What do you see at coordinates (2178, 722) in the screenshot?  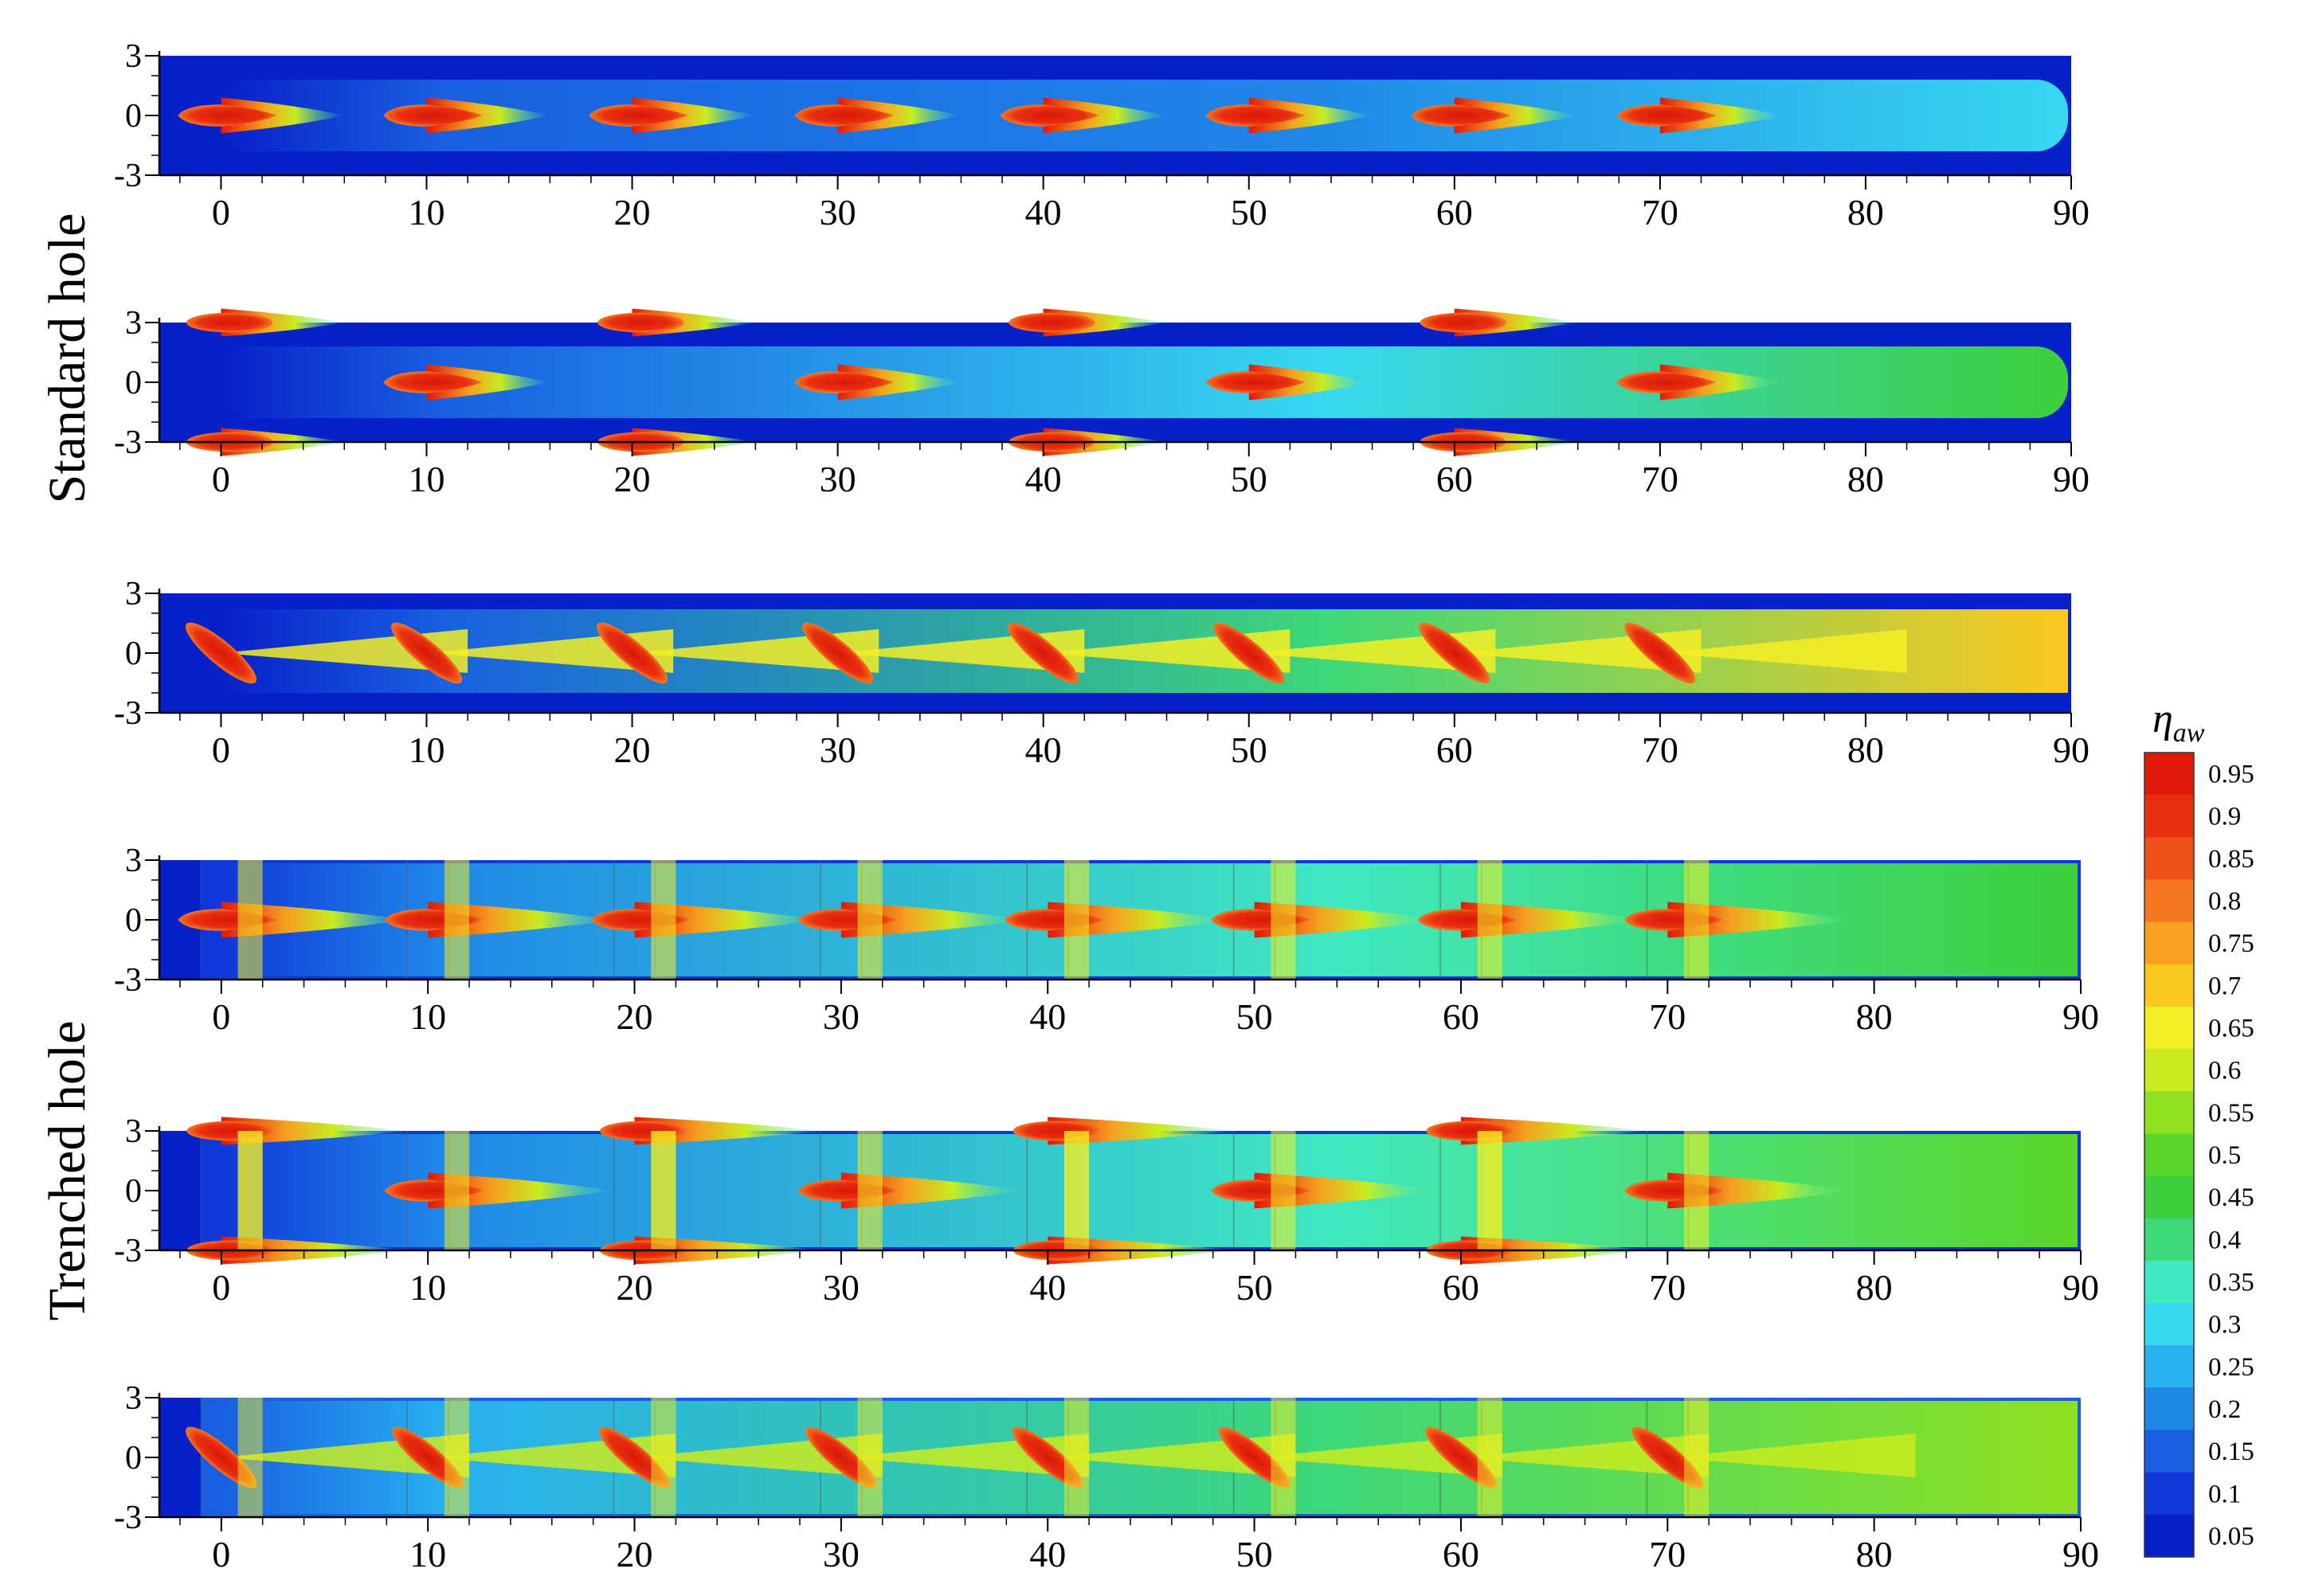 I see `colorbar-title: ηaw` at bounding box center [2178, 722].